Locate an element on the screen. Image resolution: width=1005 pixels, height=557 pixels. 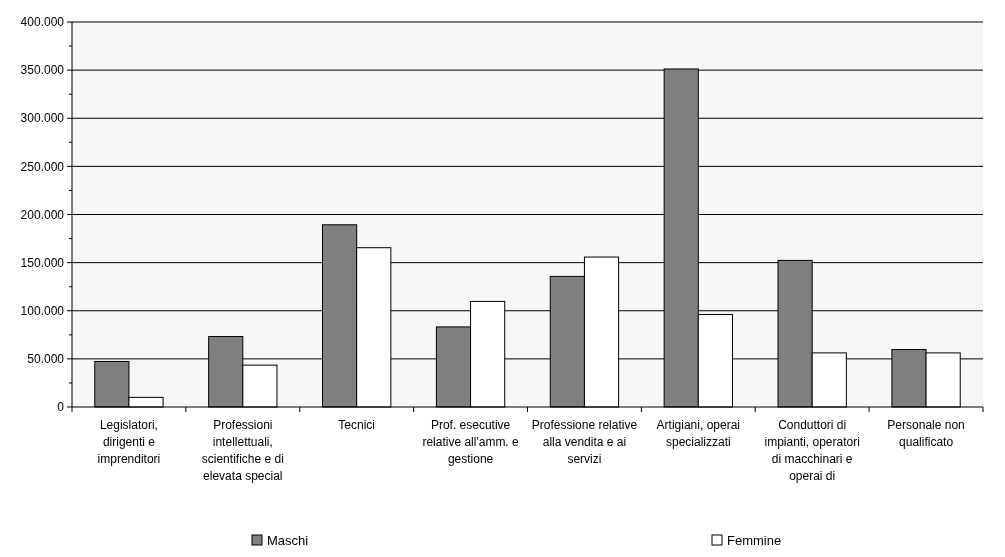
y-tick-label: 100.000 is located at coordinates (42, 310).